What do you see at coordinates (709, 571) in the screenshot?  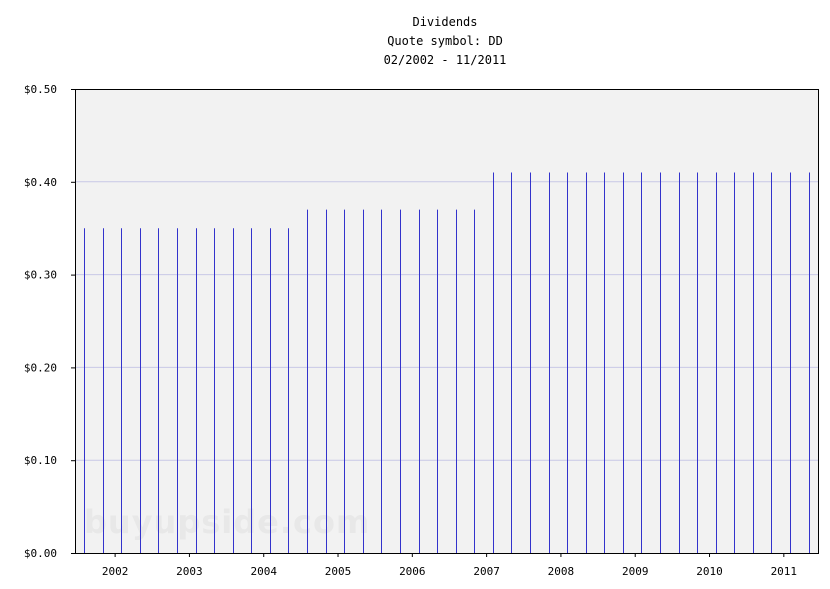 I see `x-tick-label: 2010` at bounding box center [709, 571].